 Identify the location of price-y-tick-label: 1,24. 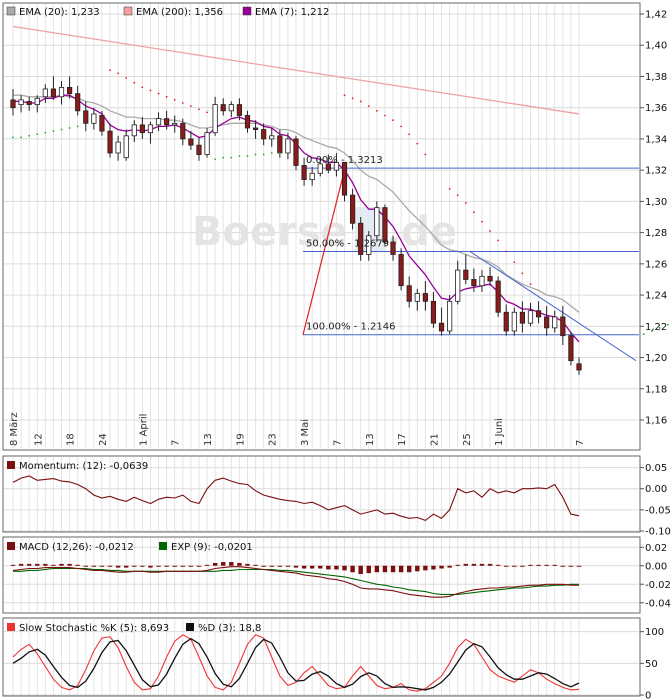
(656, 296).